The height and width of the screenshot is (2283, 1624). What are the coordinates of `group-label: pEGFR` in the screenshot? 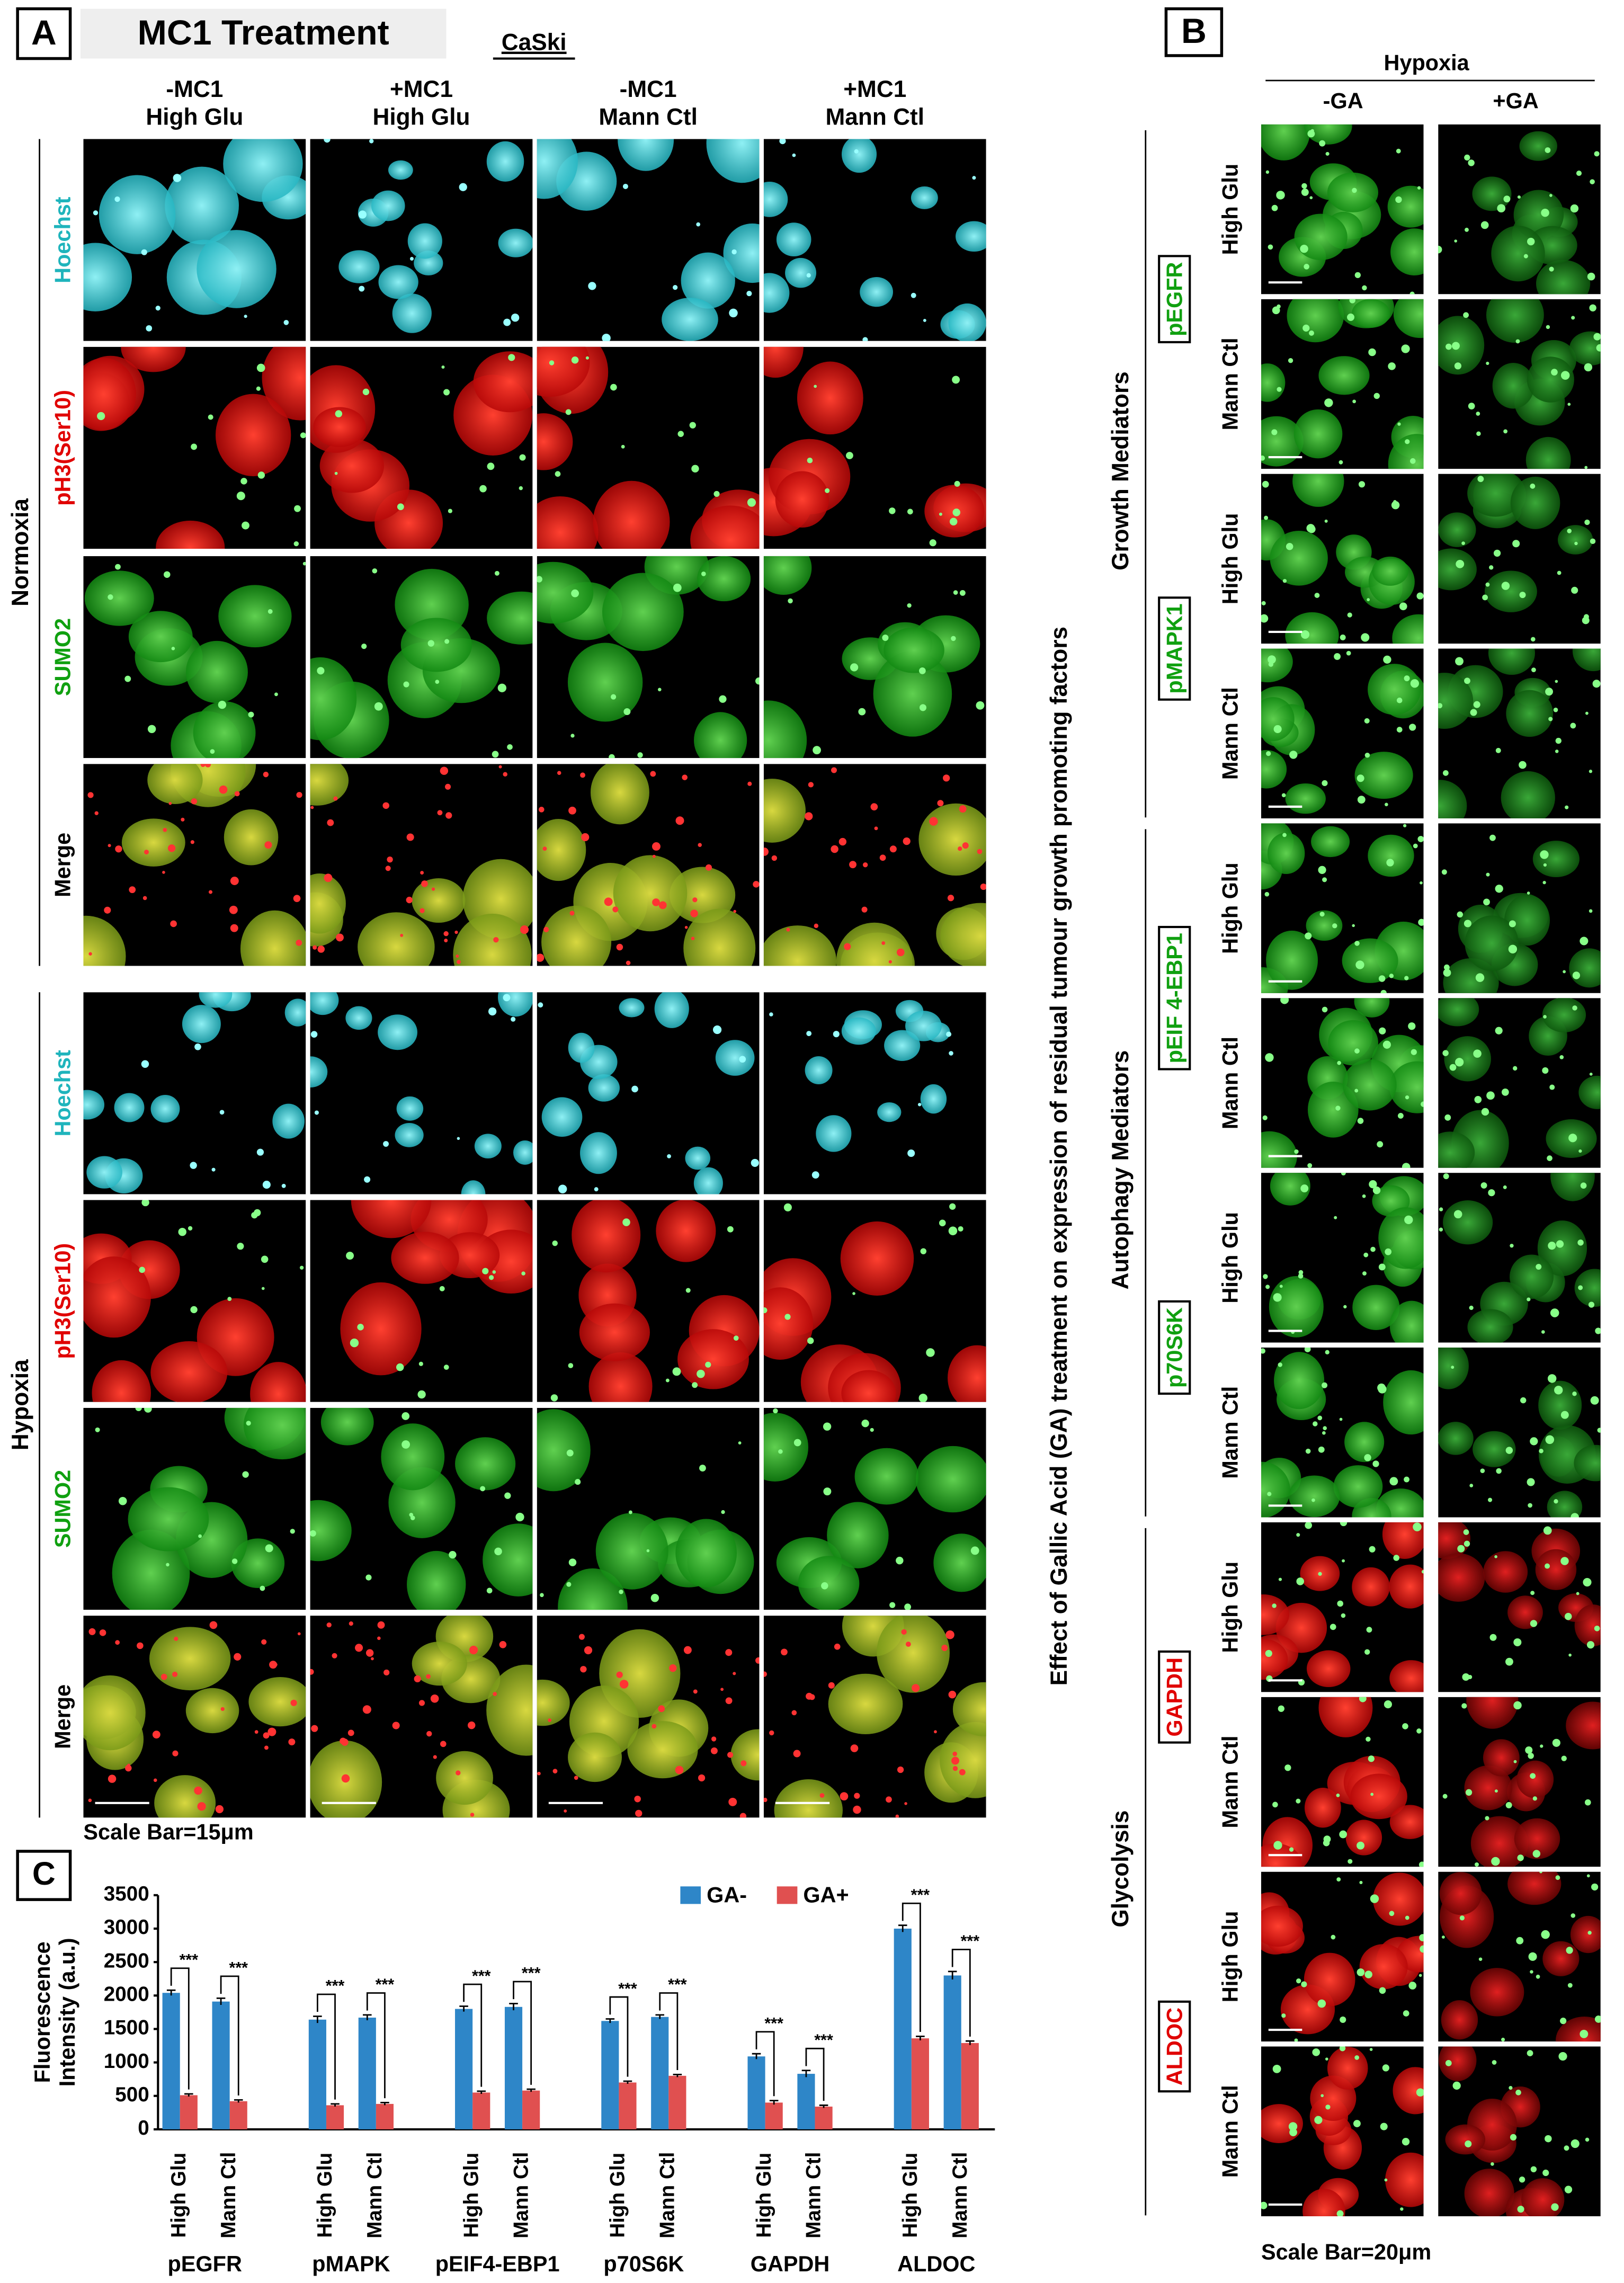 It's located at (205, 2264).